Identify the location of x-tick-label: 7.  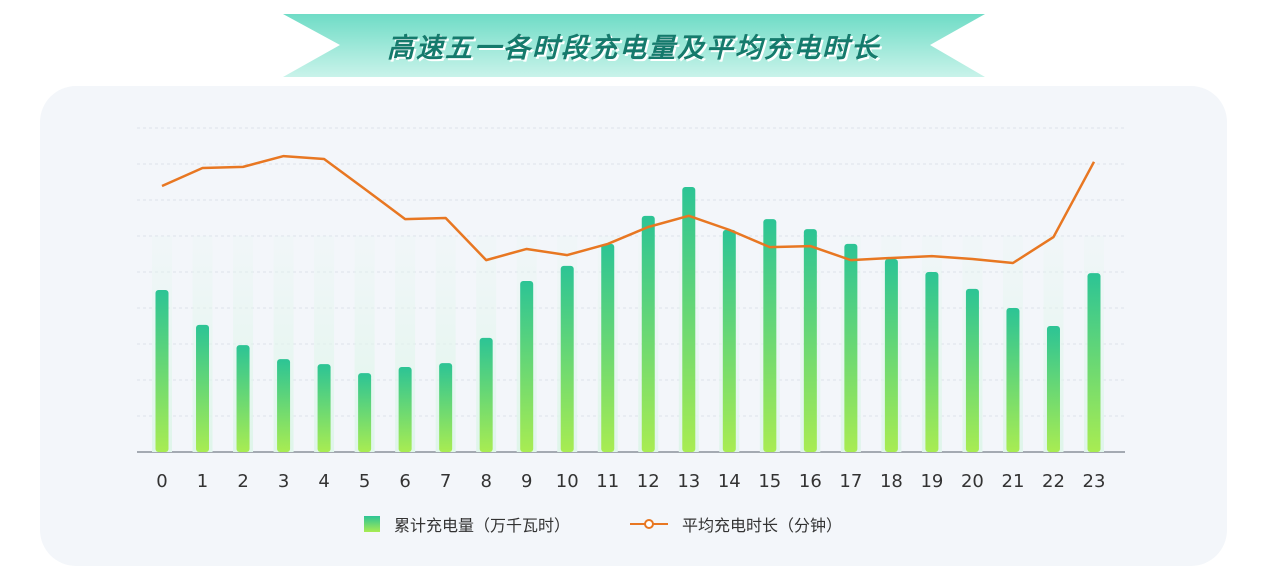
(445, 481).